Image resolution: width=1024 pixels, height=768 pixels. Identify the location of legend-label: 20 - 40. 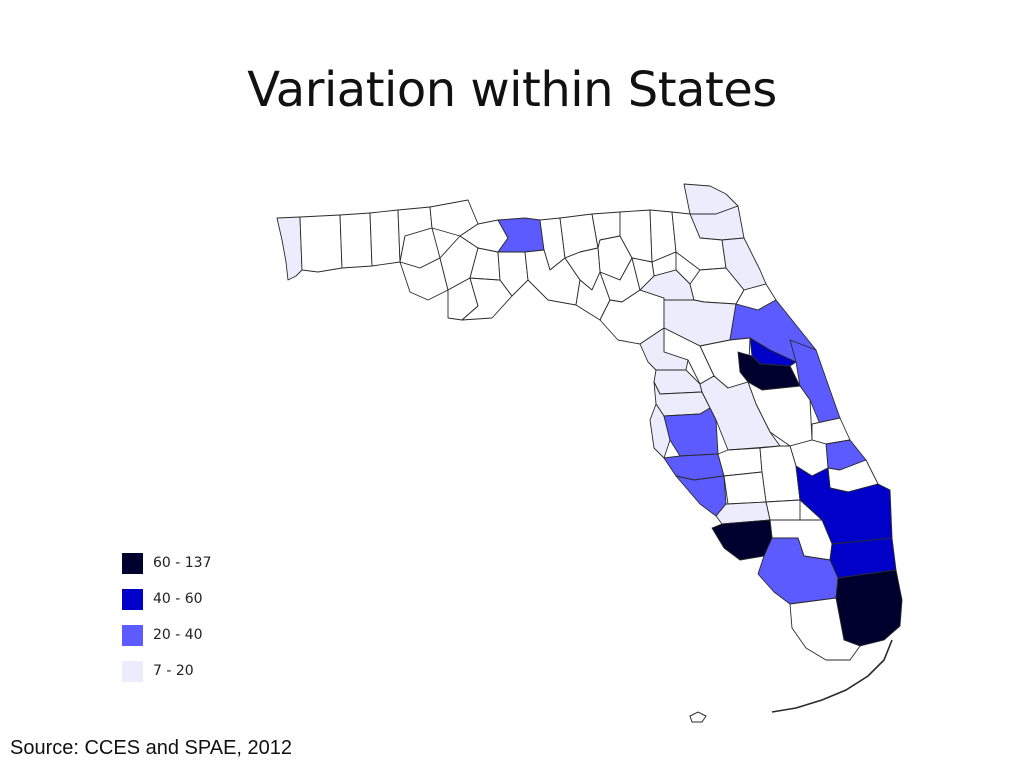
(178, 635).